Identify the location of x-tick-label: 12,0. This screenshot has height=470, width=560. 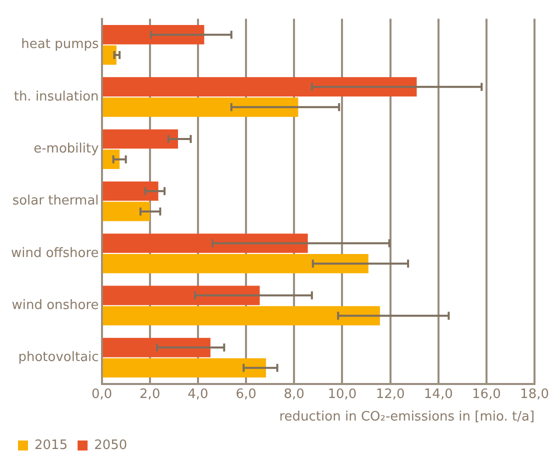
(390, 394).